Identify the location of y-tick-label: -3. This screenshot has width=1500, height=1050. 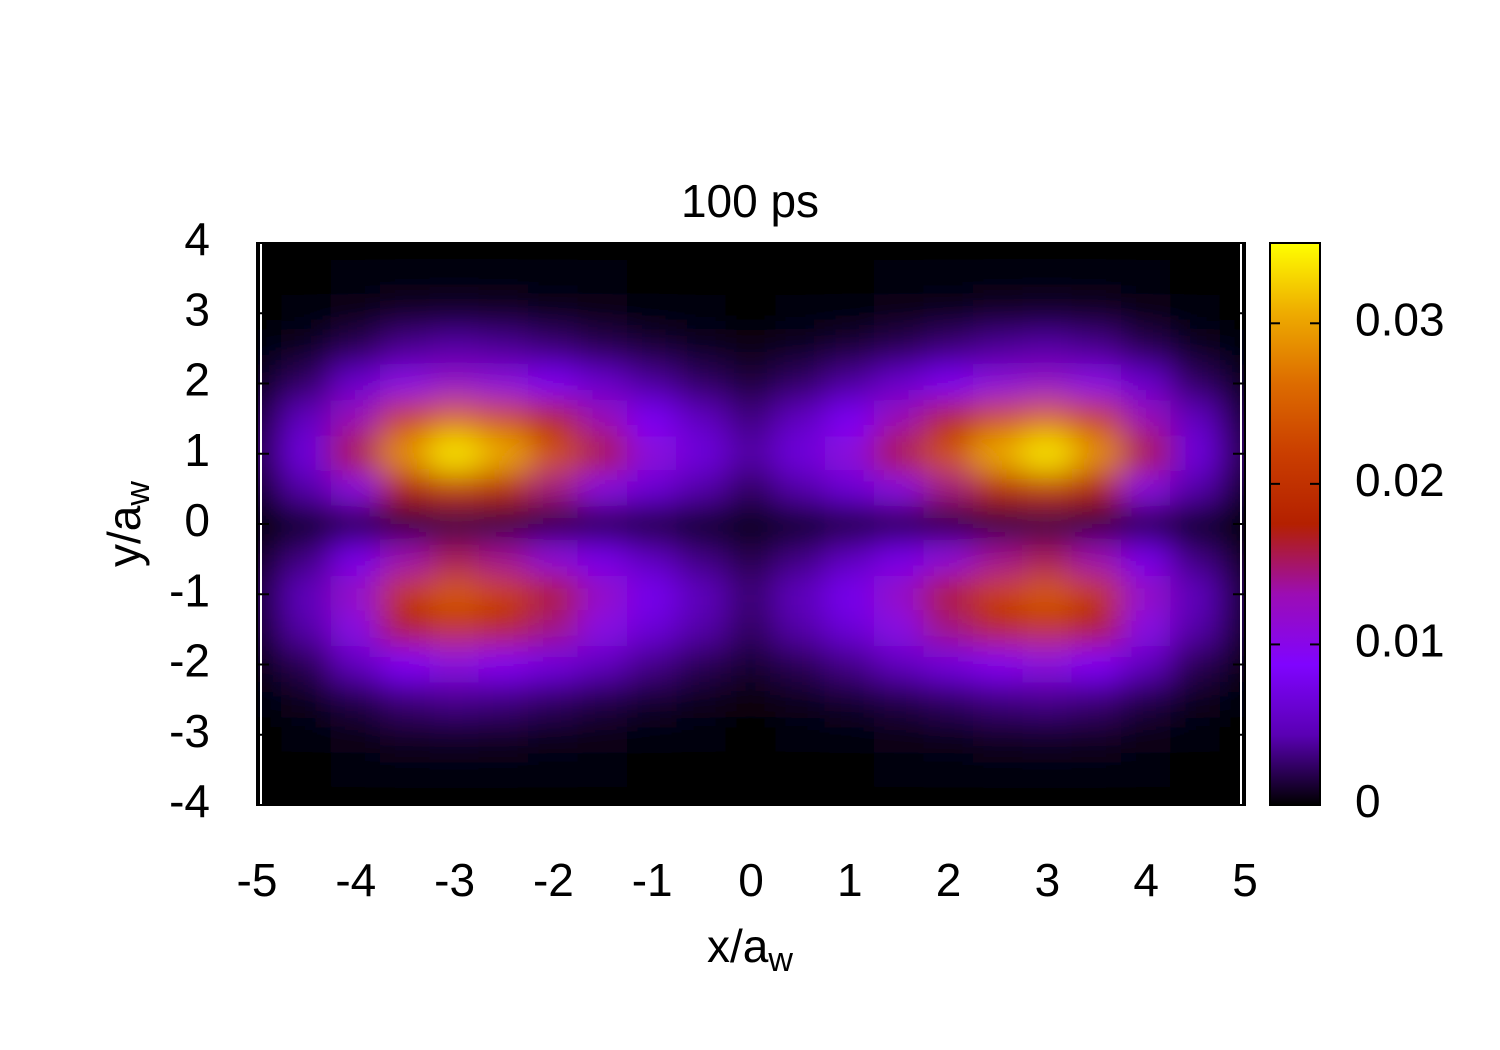
(189, 731).